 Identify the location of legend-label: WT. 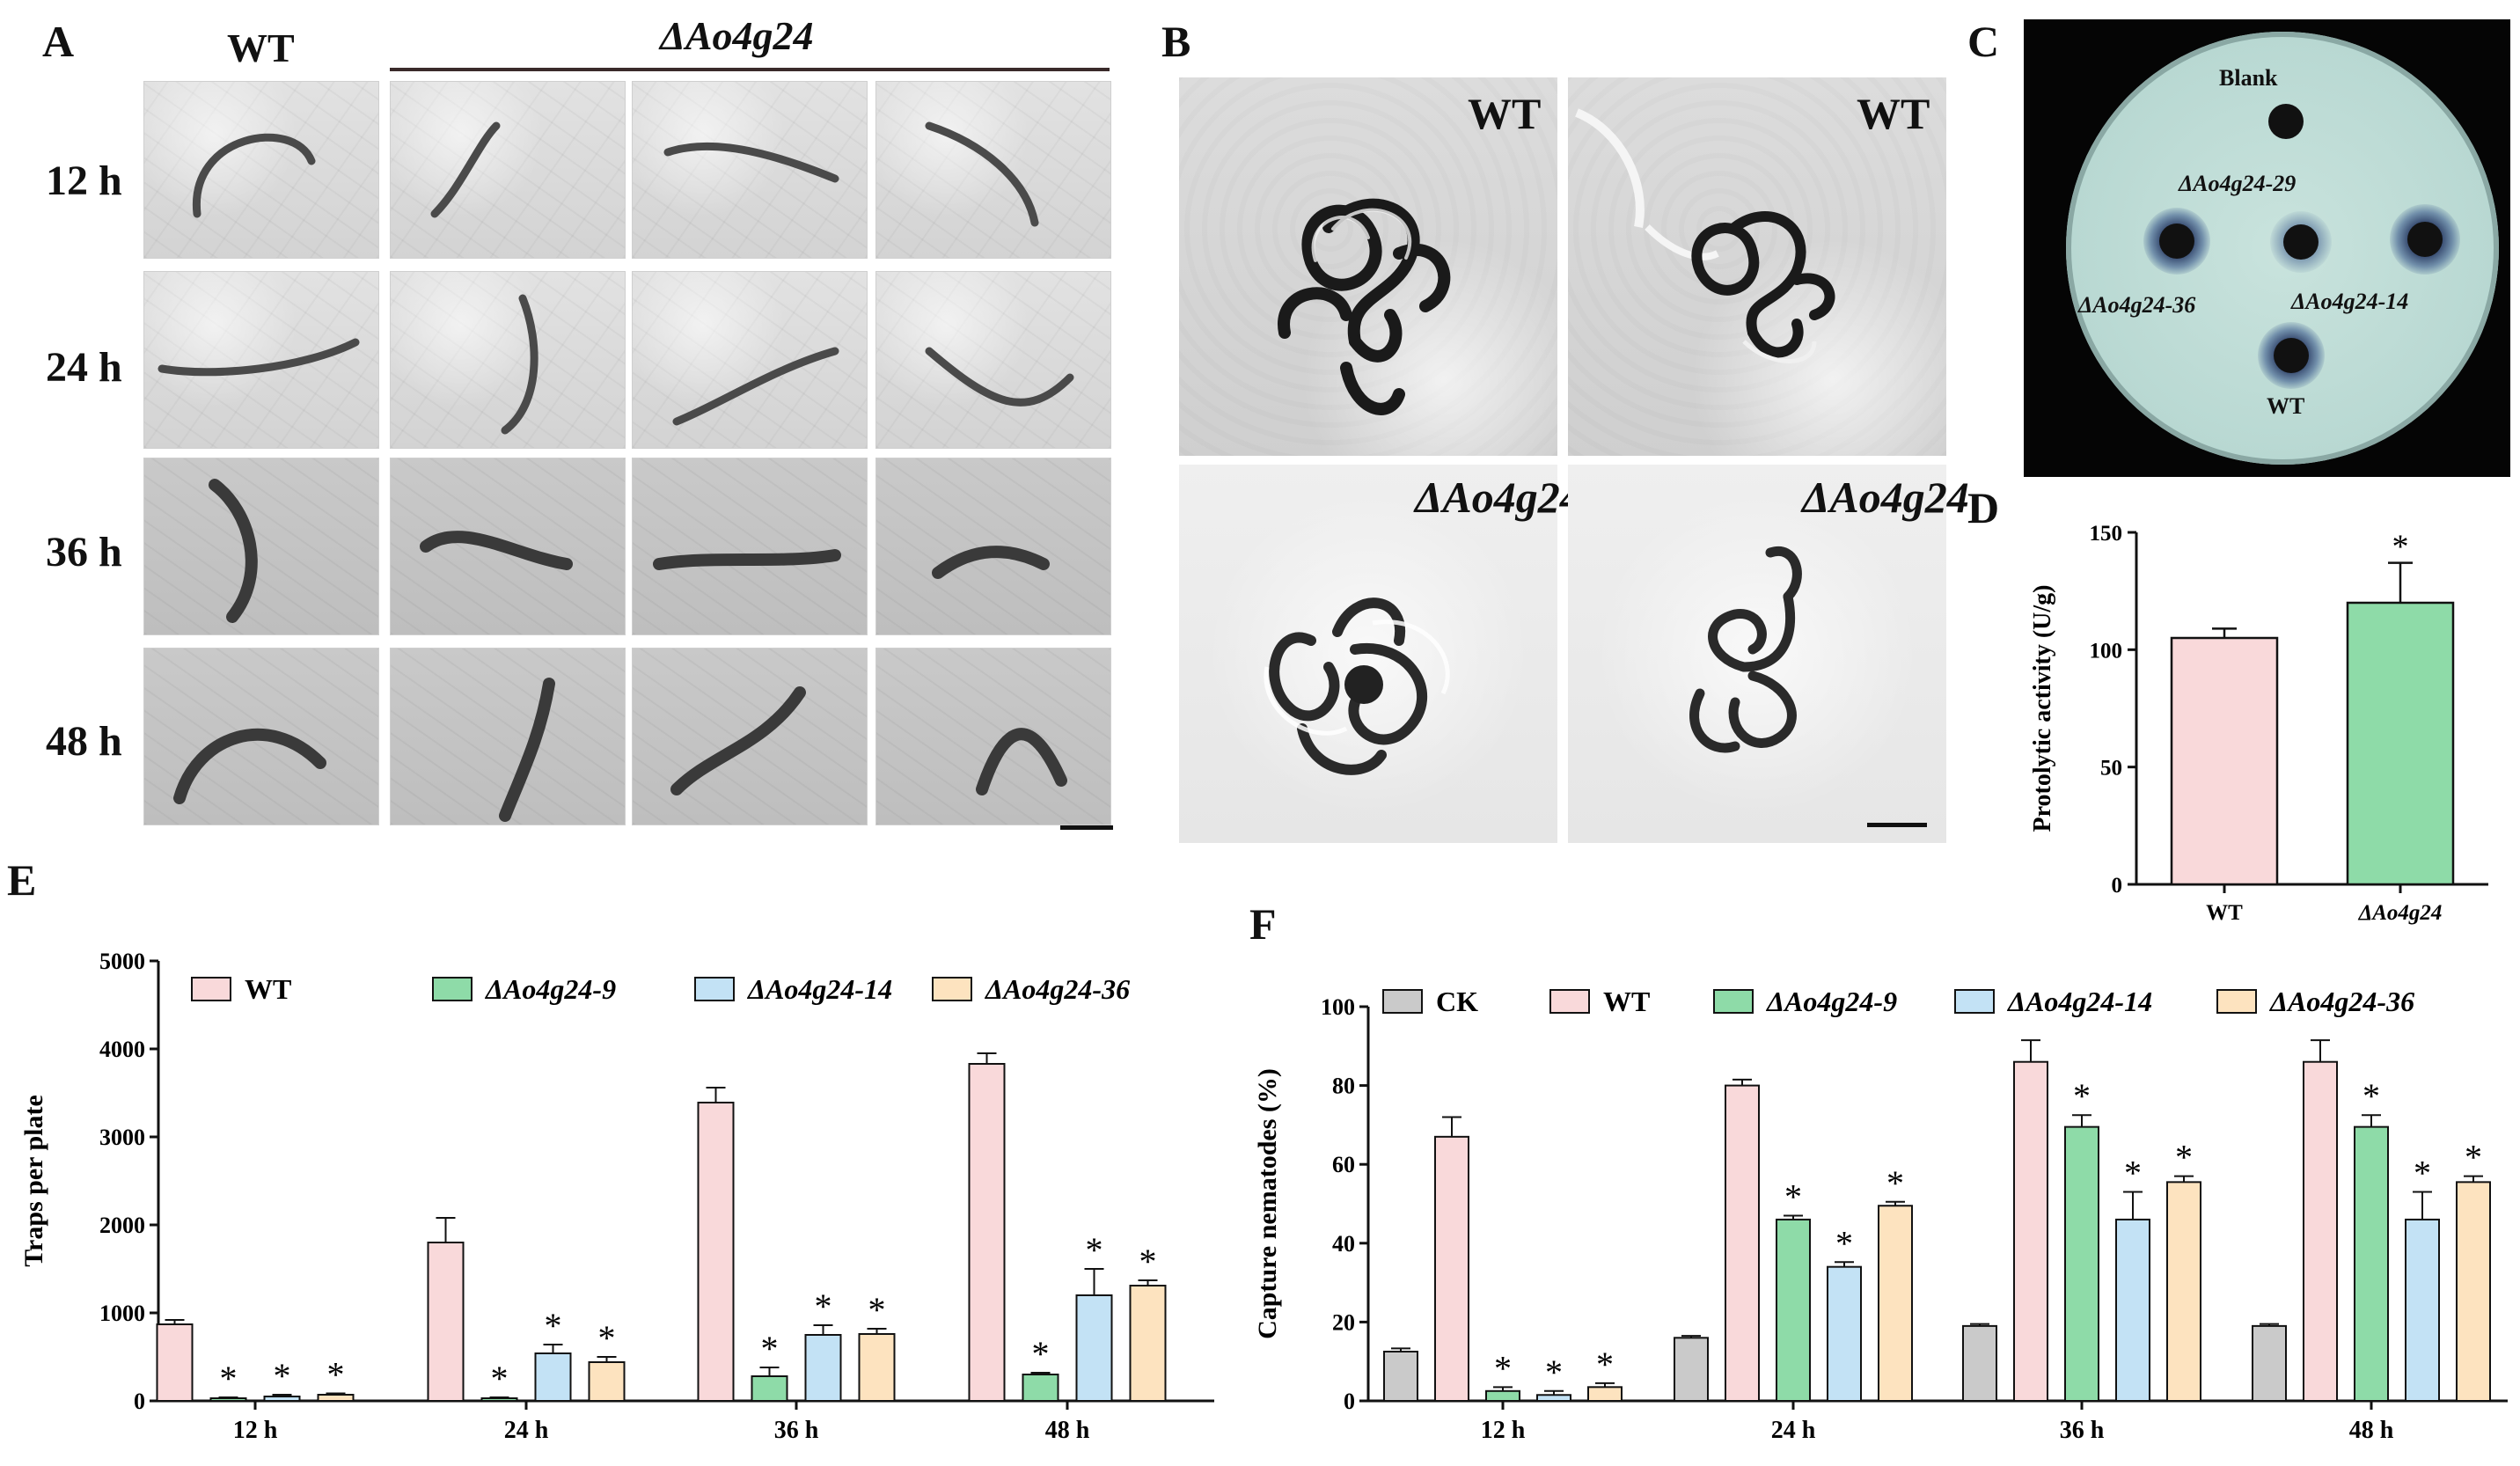
(1626, 1001).